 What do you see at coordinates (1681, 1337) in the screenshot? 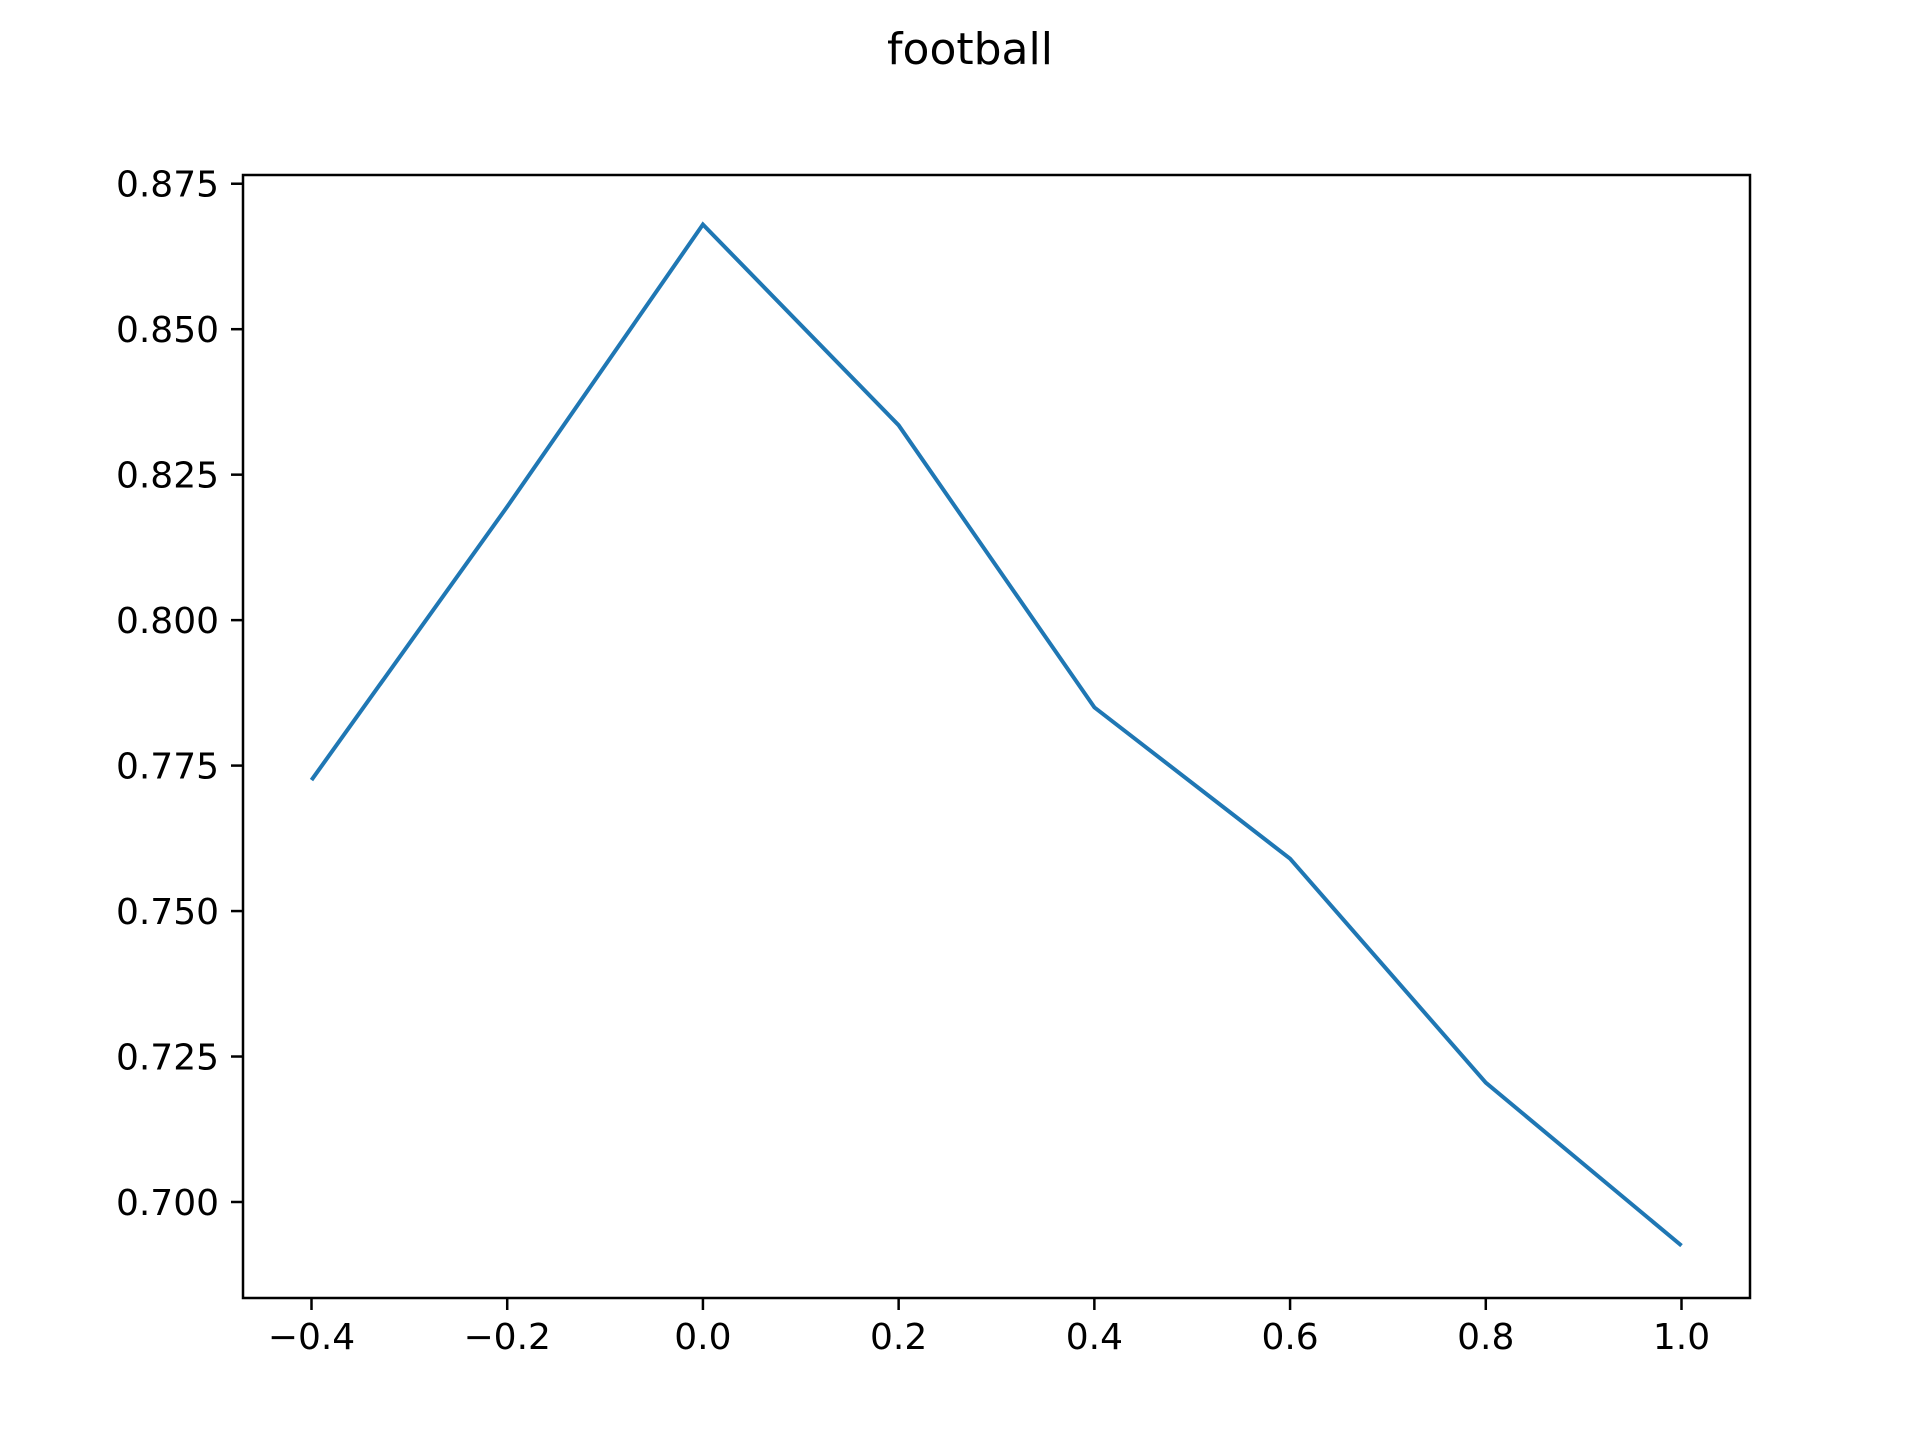
I see `x-tick-label: 1.0` at bounding box center [1681, 1337].